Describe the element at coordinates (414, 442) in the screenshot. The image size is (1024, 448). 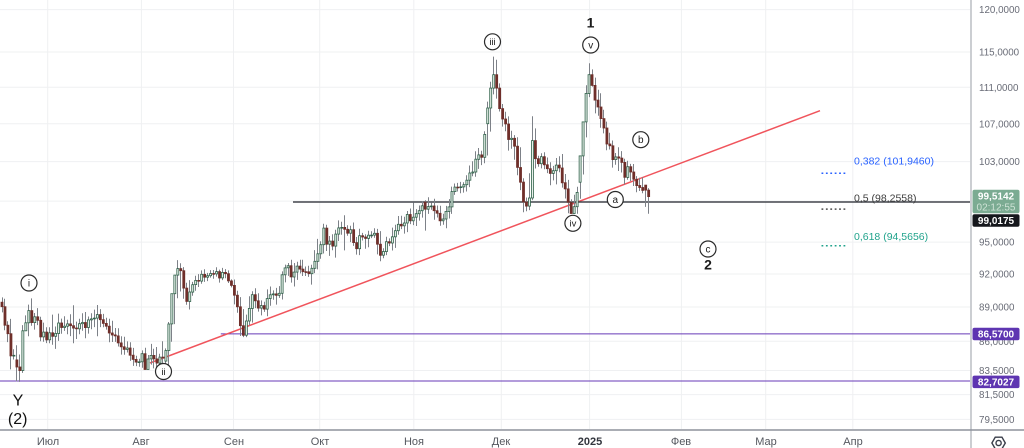
I see `svg-text: Ноя` at that location.